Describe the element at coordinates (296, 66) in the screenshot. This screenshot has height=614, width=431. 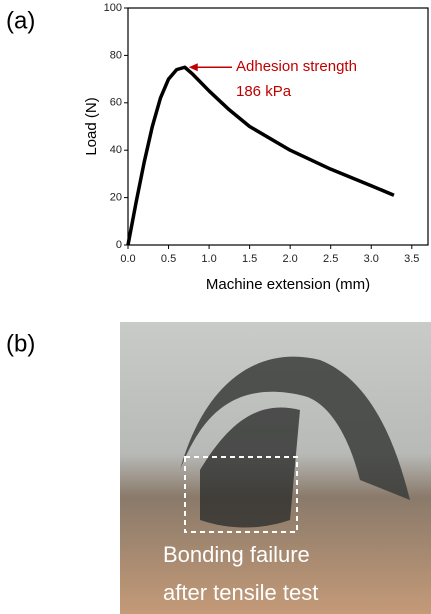
I see `annotation: Adhesion strength` at that location.